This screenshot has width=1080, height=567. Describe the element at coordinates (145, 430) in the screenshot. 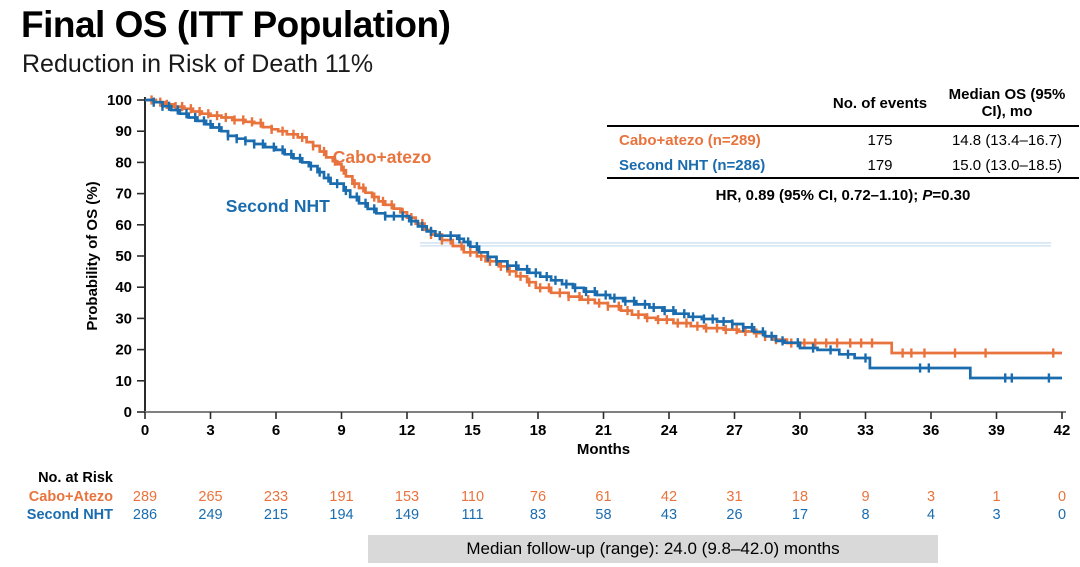

I see `x-tick-label: 0` at that location.